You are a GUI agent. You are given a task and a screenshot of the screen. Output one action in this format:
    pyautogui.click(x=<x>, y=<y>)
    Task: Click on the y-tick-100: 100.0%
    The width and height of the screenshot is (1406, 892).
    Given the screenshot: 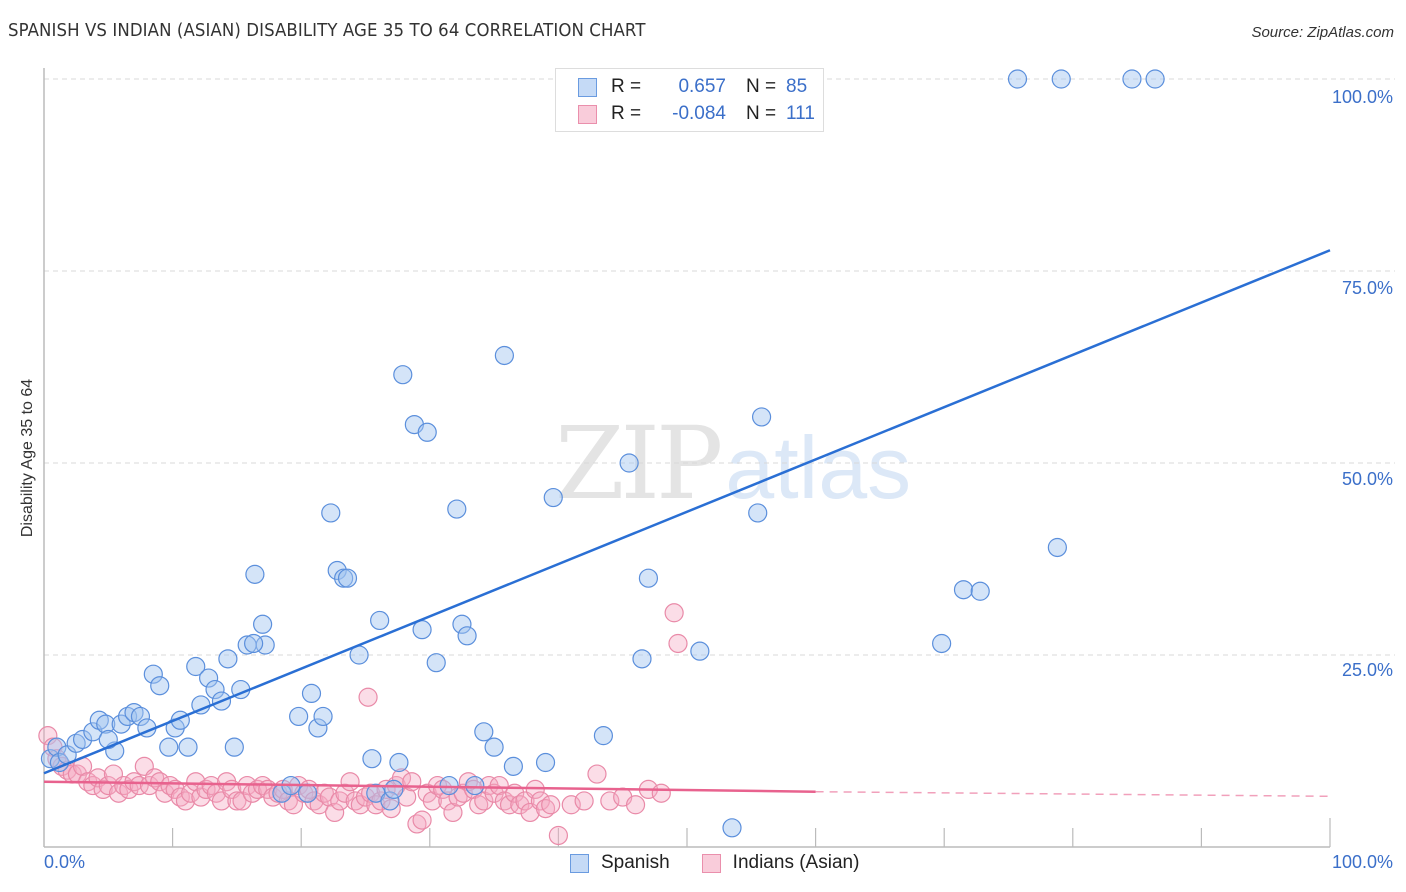 What is the action you would take?
    pyautogui.click(x=1362, y=97)
    